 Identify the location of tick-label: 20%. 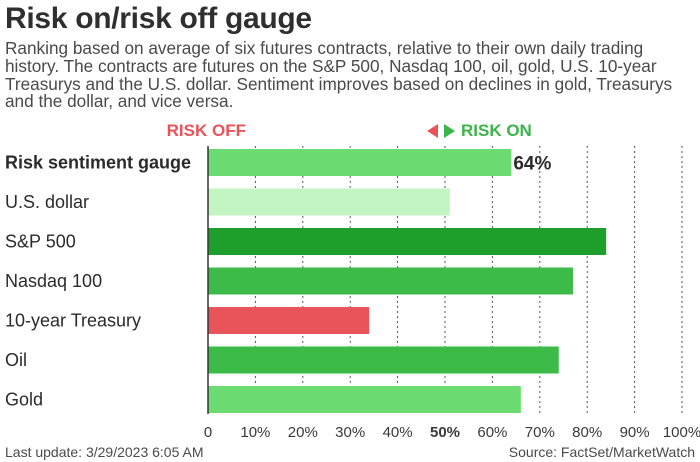
(303, 432).